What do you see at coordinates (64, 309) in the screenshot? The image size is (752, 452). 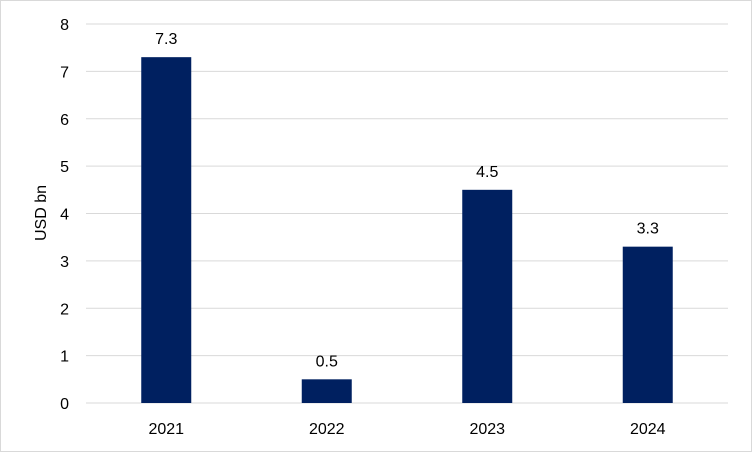 I see `y-tick-label: 2` at bounding box center [64, 309].